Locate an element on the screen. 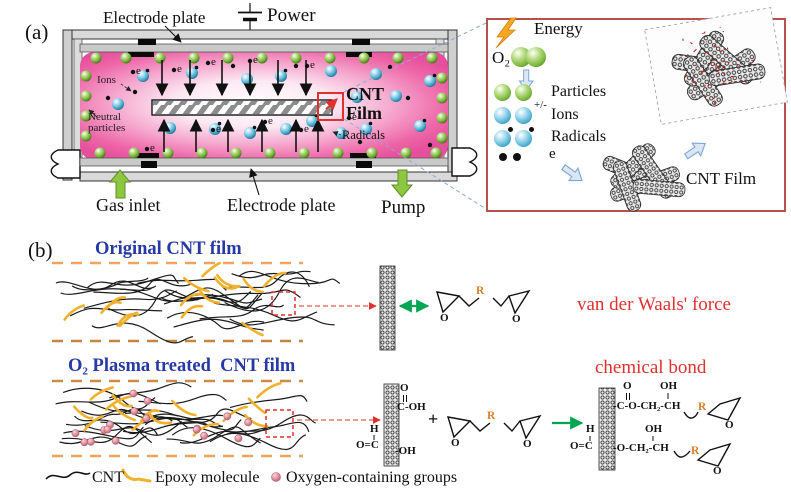  neutral-pointer is located at coordinates (93, 113).